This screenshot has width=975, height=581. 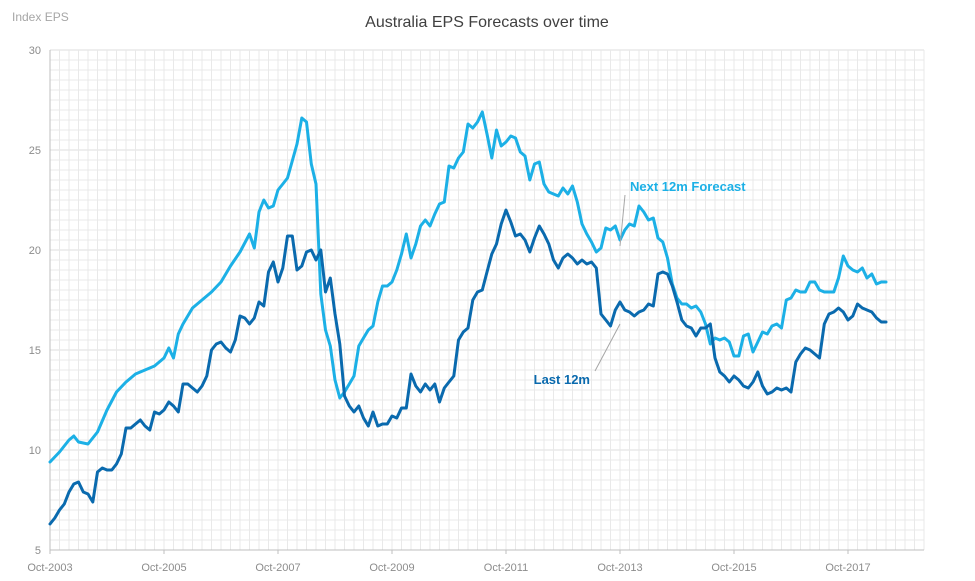 I want to click on annotation-next-12m-forecast: Next 12m Forecast, so click(x=688, y=186).